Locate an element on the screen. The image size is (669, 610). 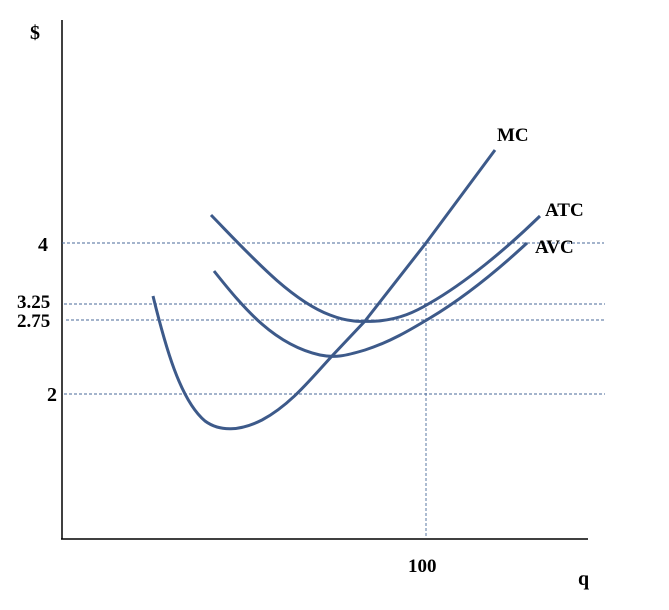
y-tick-2: 2 is located at coordinates (52, 395).